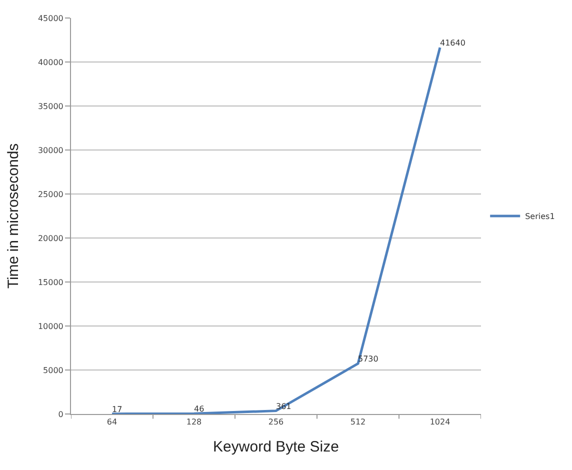  Describe the element at coordinates (51, 106) in the screenshot. I see `y-tick-label: 35000` at that location.